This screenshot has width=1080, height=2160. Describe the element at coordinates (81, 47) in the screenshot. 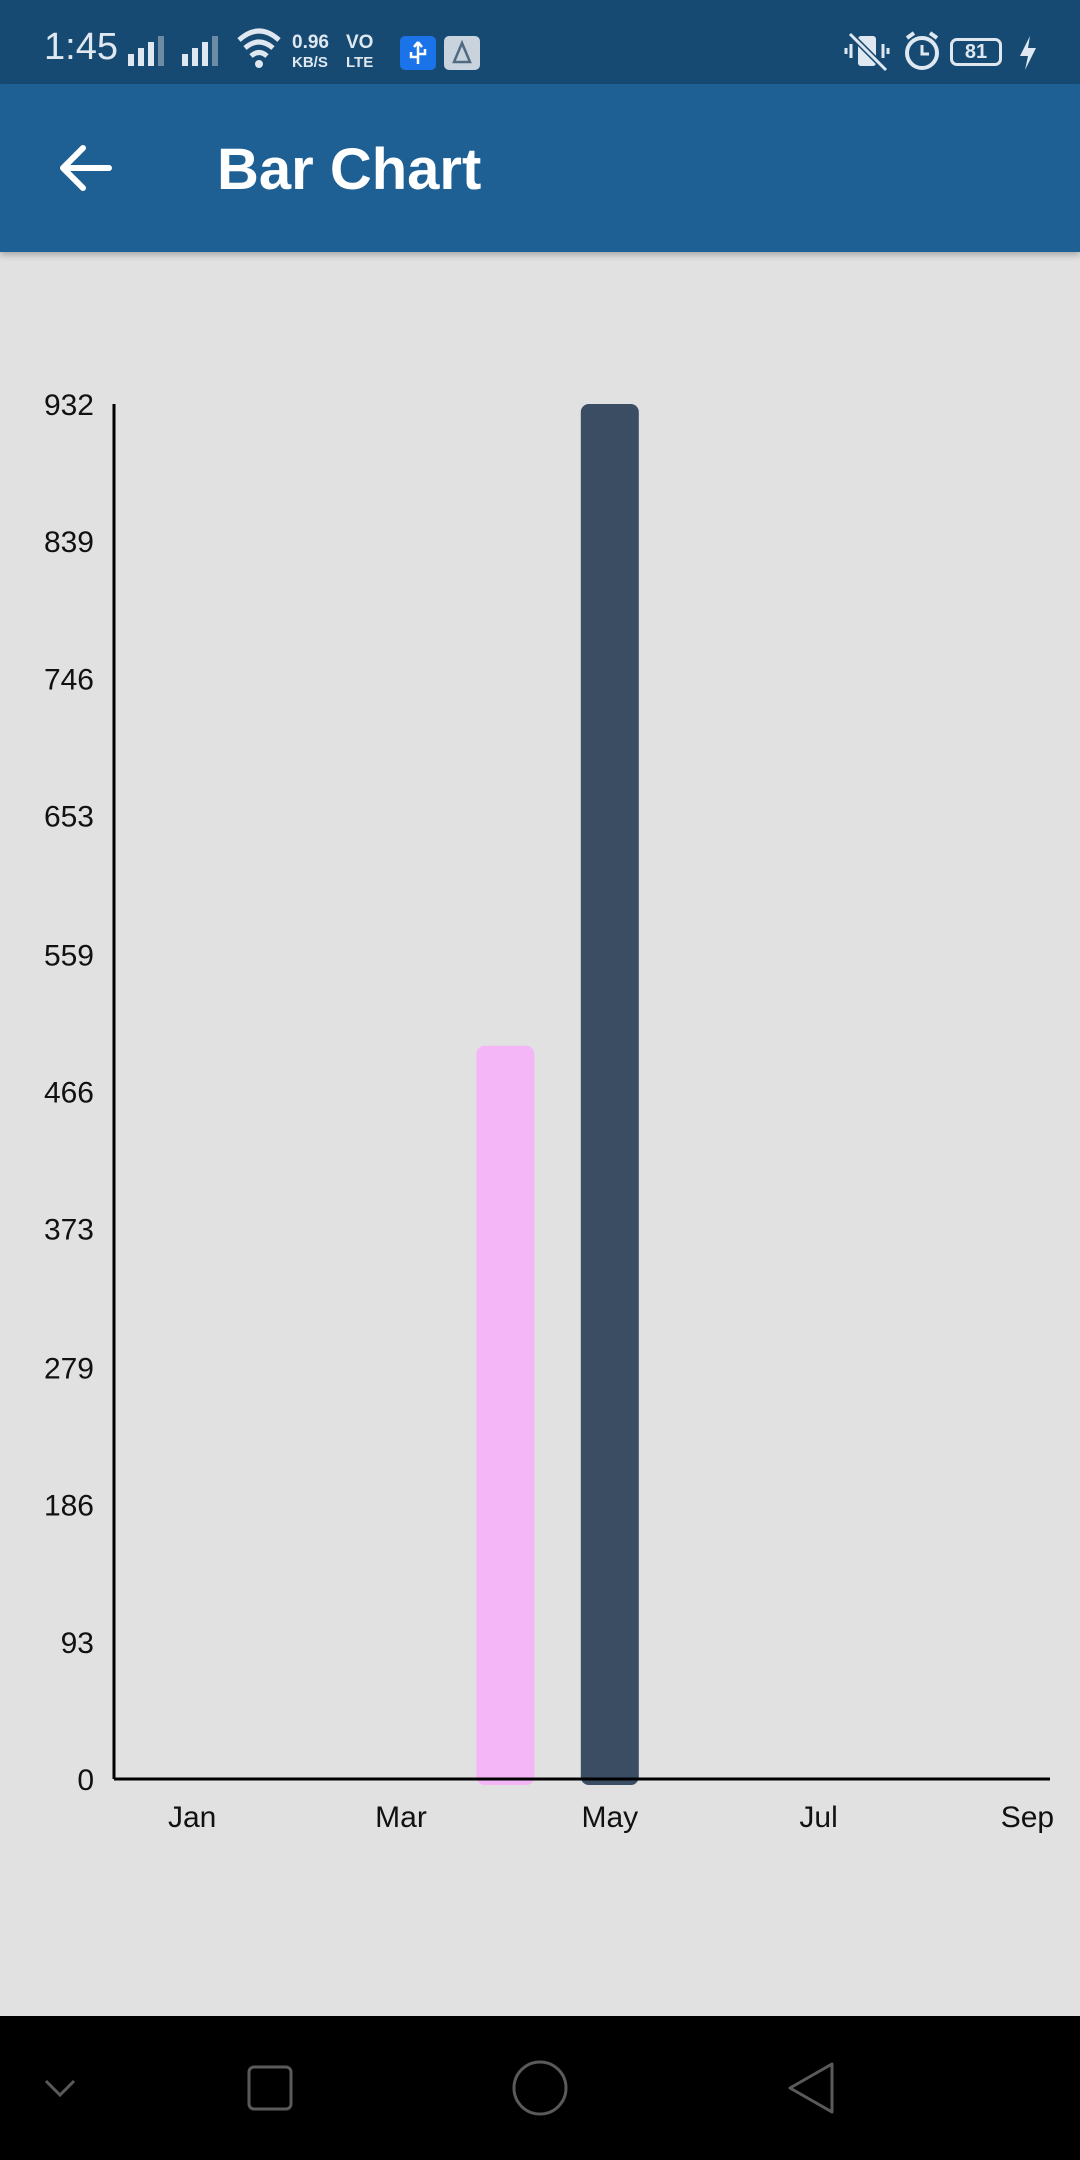

I see `status-time: 1:45` at that location.